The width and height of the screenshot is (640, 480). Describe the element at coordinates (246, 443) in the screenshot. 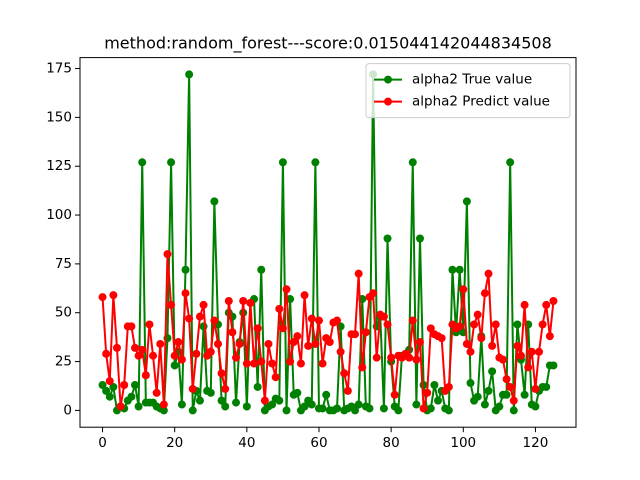

I see `x-tick-label: 40` at that location.